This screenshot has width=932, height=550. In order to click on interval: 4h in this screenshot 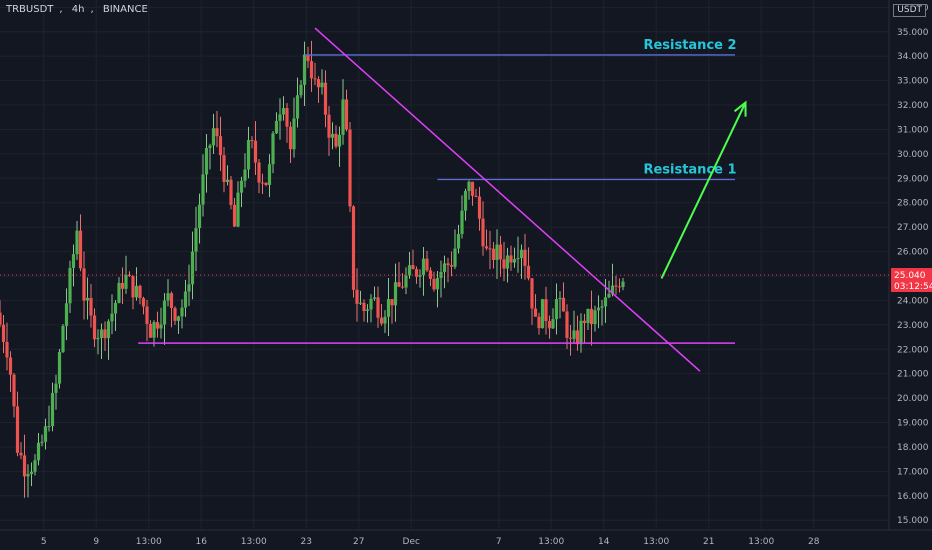, I will do `click(78, 9)`.